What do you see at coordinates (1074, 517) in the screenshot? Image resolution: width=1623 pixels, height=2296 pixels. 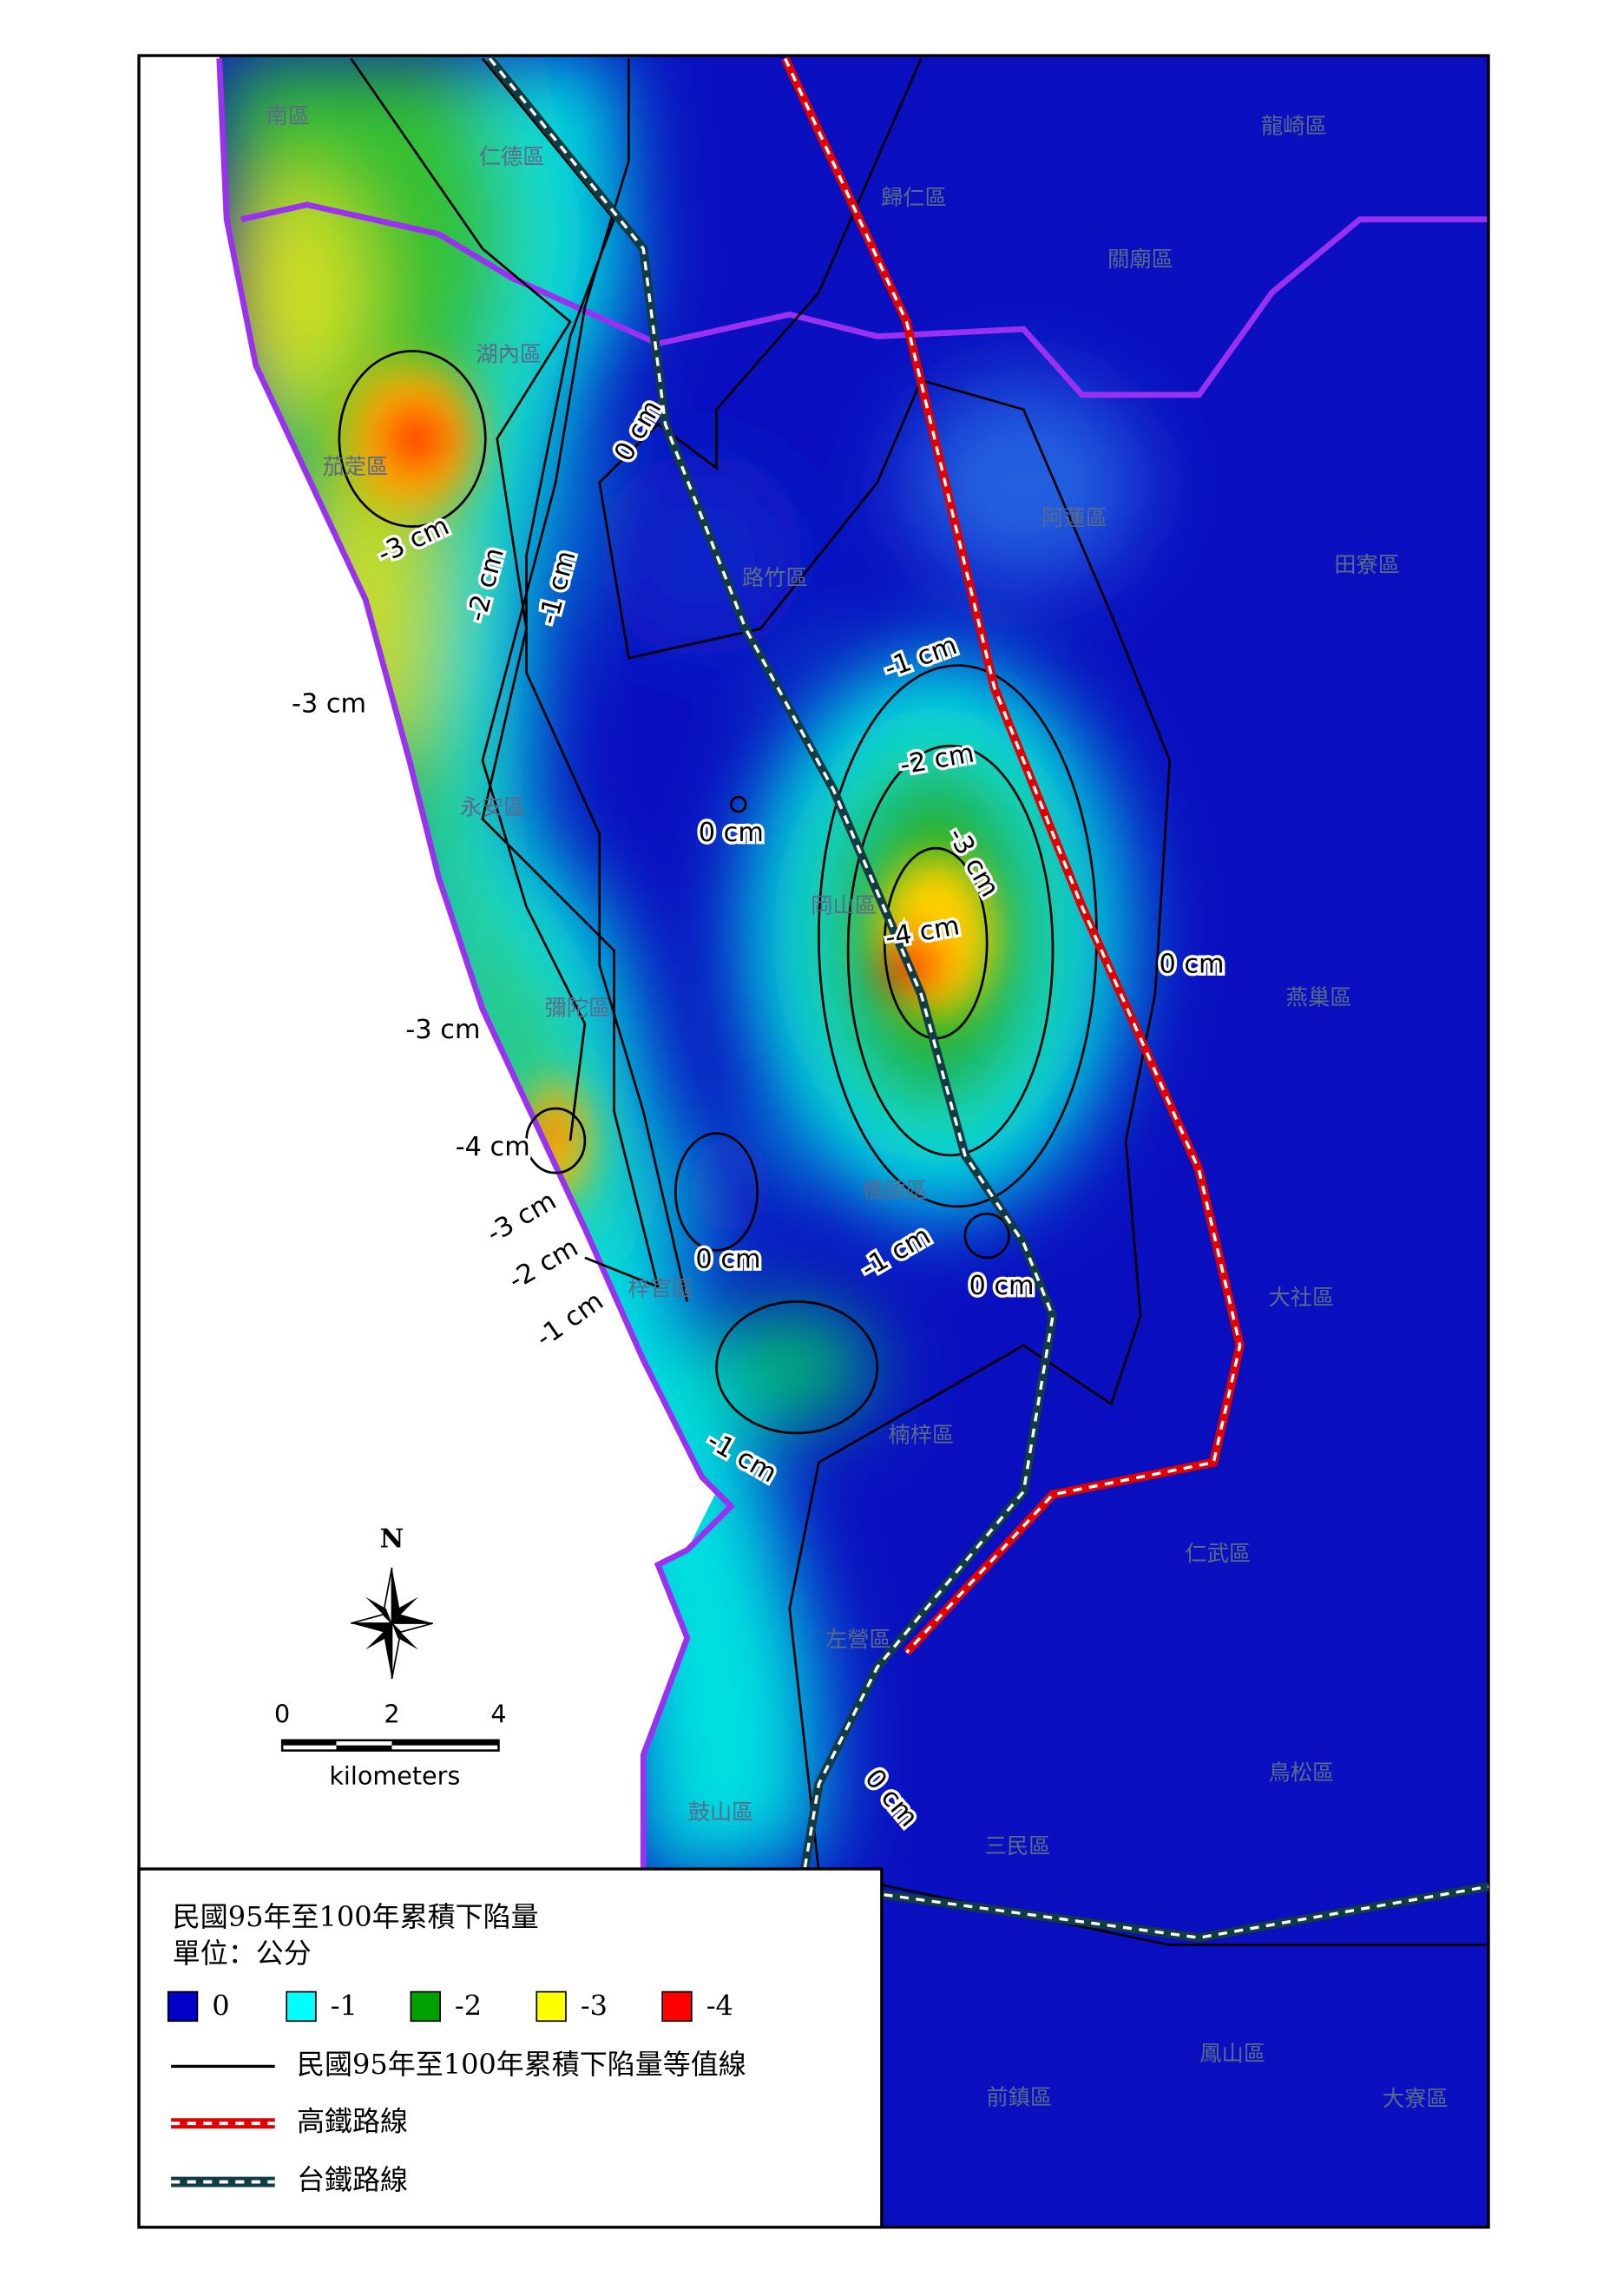 I see `district-label: 阿蓮區` at bounding box center [1074, 517].